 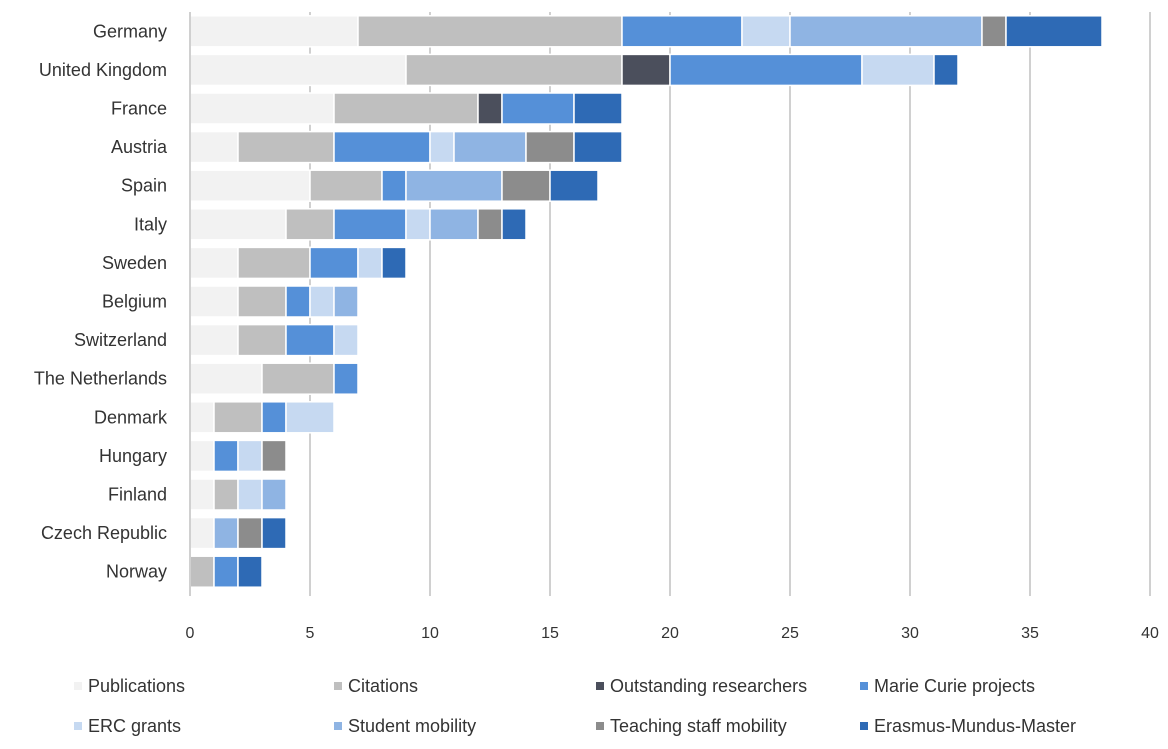 I want to click on x-tick-label-35: 35, so click(x=1030, y=633).